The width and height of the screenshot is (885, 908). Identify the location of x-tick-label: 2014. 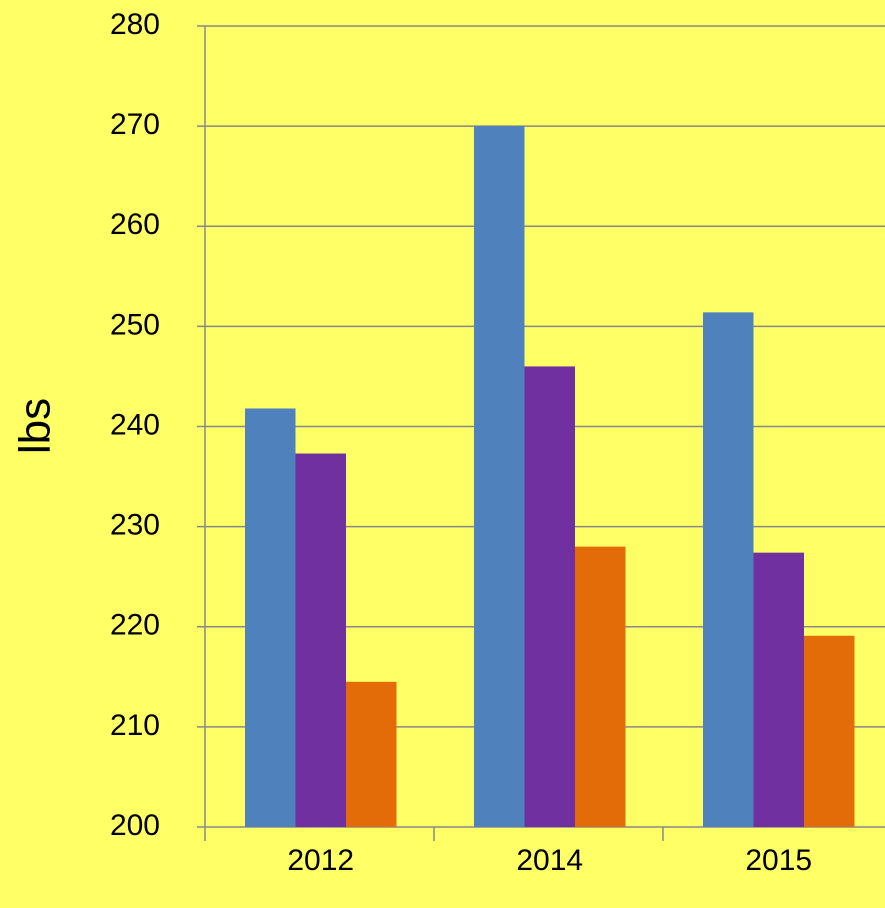
(549, 860).